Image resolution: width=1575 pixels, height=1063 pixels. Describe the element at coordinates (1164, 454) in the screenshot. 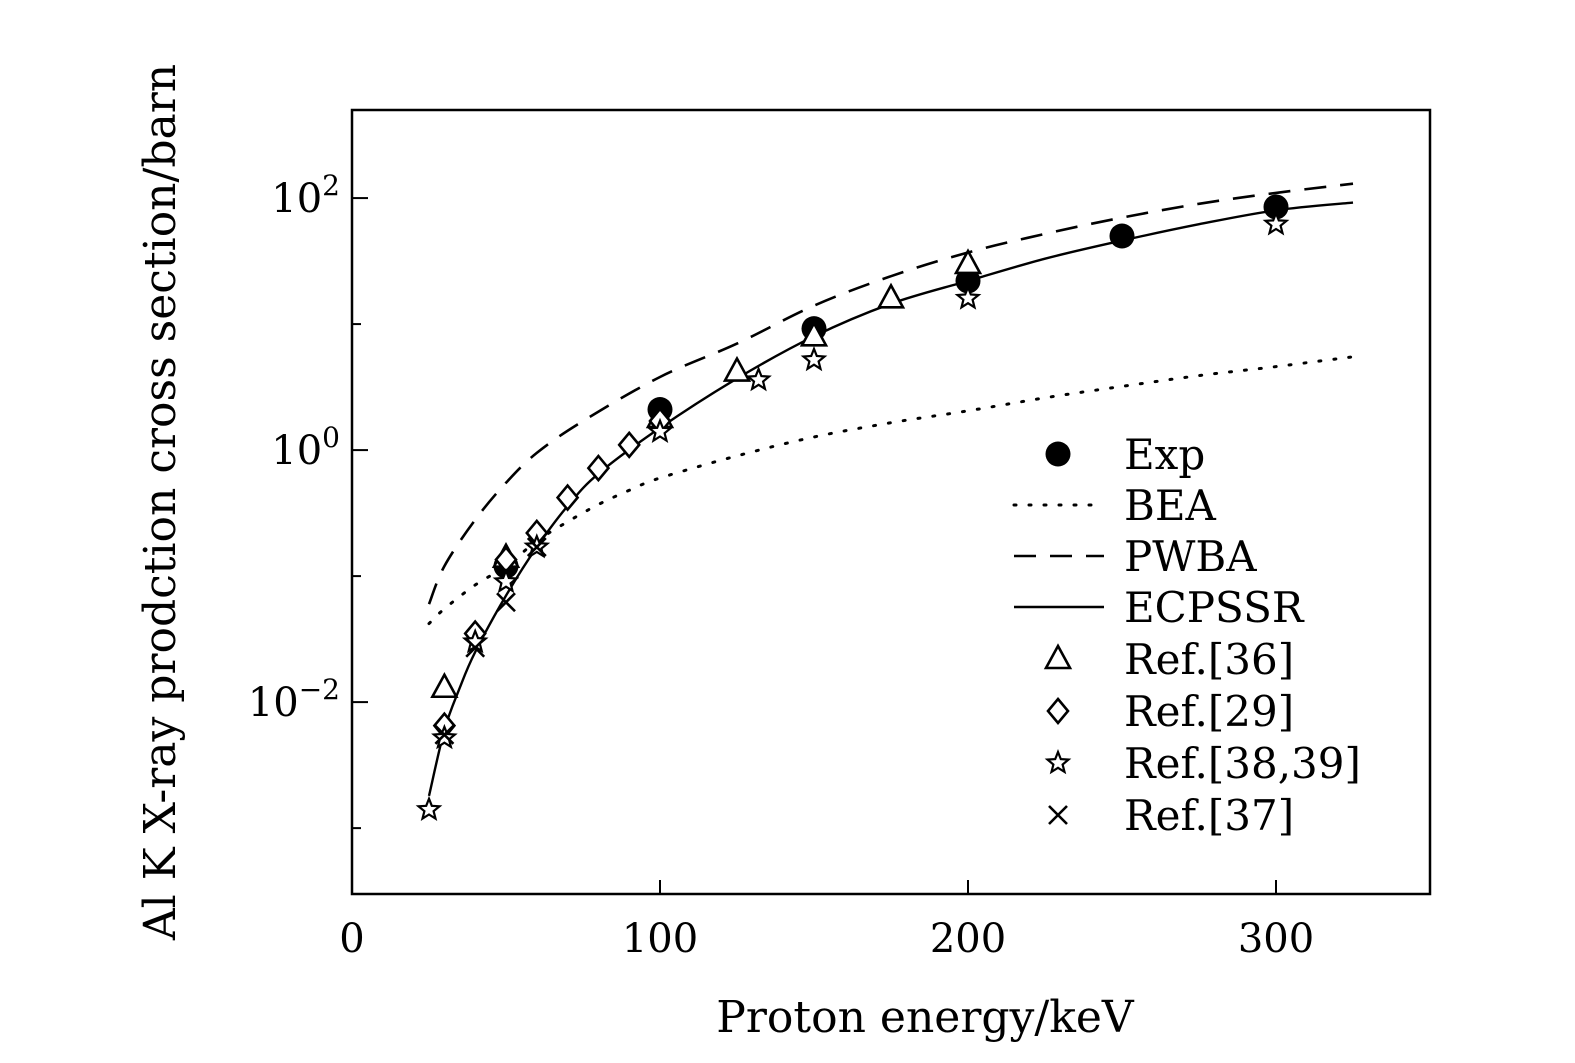

I see `legend-label-exp: Exp` at that location.